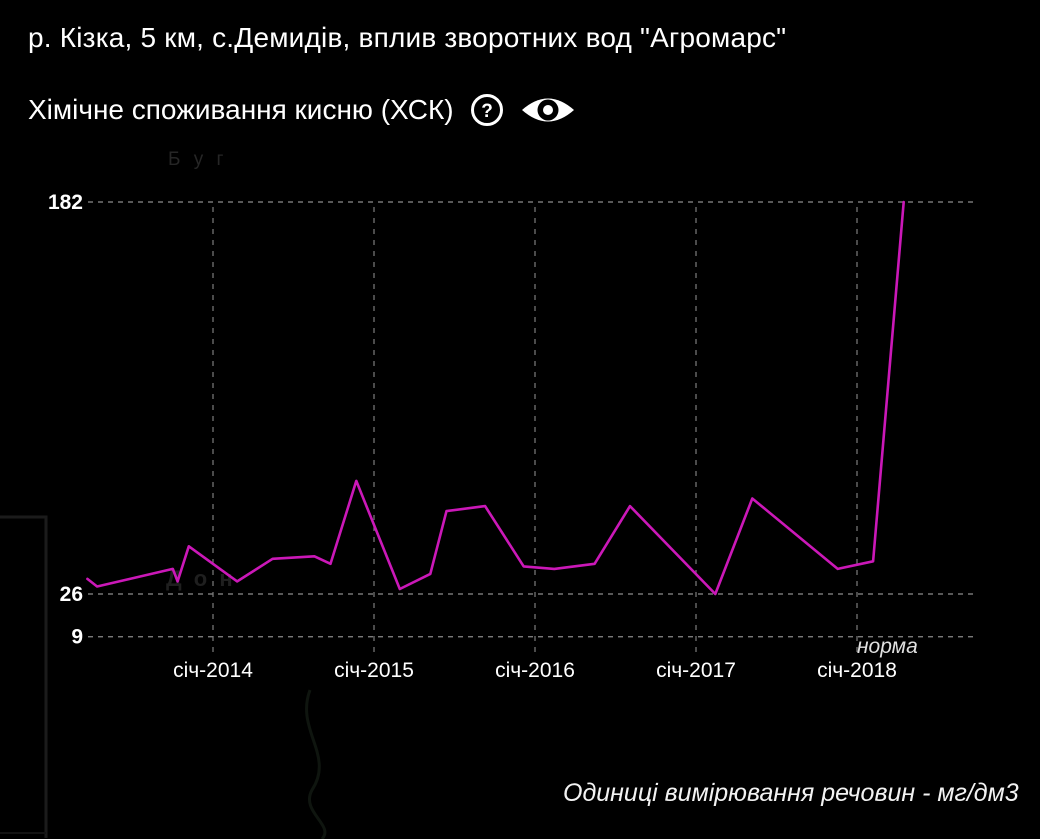 This screenshot has width=1040, height=839. Describe the element at coordinates (887, 646) in the screenshot. I see `norm-label: норма` at that location.